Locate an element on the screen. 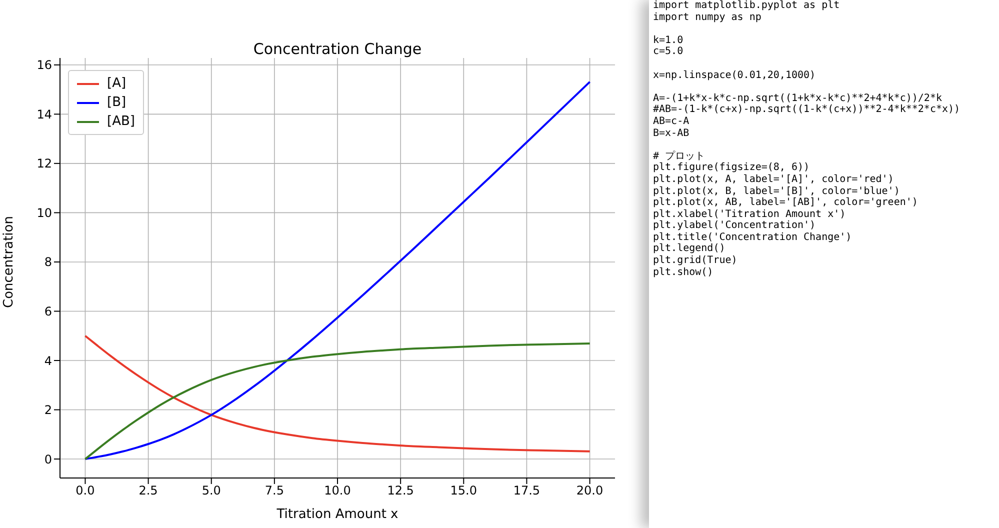  y-tick-label: 16 is located at coordinates (44, 65).